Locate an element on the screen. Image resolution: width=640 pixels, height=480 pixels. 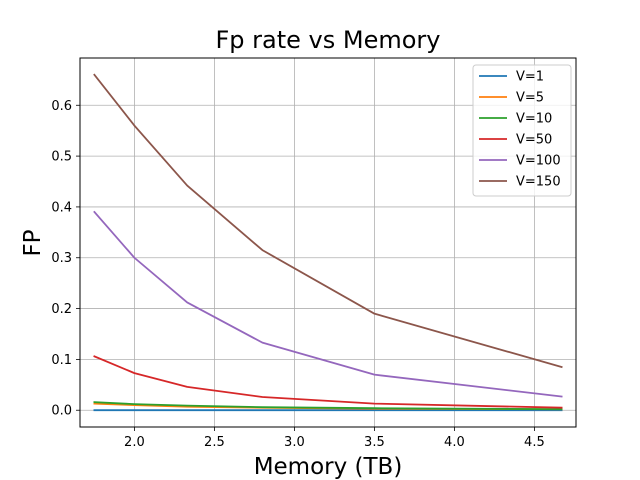
y-tick-label: 0.6 is located at coordinates (61, 106).